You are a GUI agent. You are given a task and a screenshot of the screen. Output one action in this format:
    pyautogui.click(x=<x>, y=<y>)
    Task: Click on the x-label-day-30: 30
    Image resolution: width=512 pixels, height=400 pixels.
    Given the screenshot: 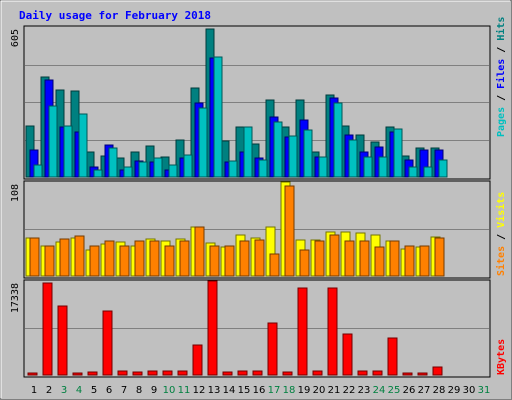 What is the action you would take?
    pyautogui.click(x=469, y=390)
    